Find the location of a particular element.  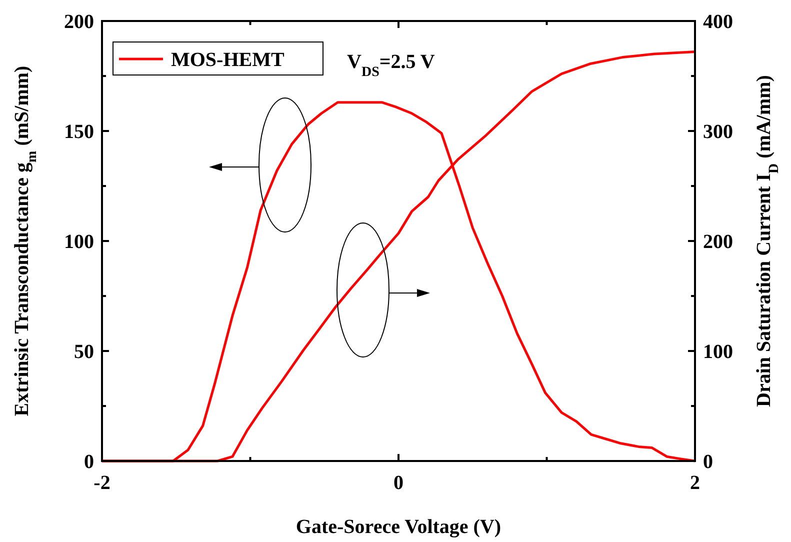

y-tick-label: 100 is located at coordinates (79, 242).